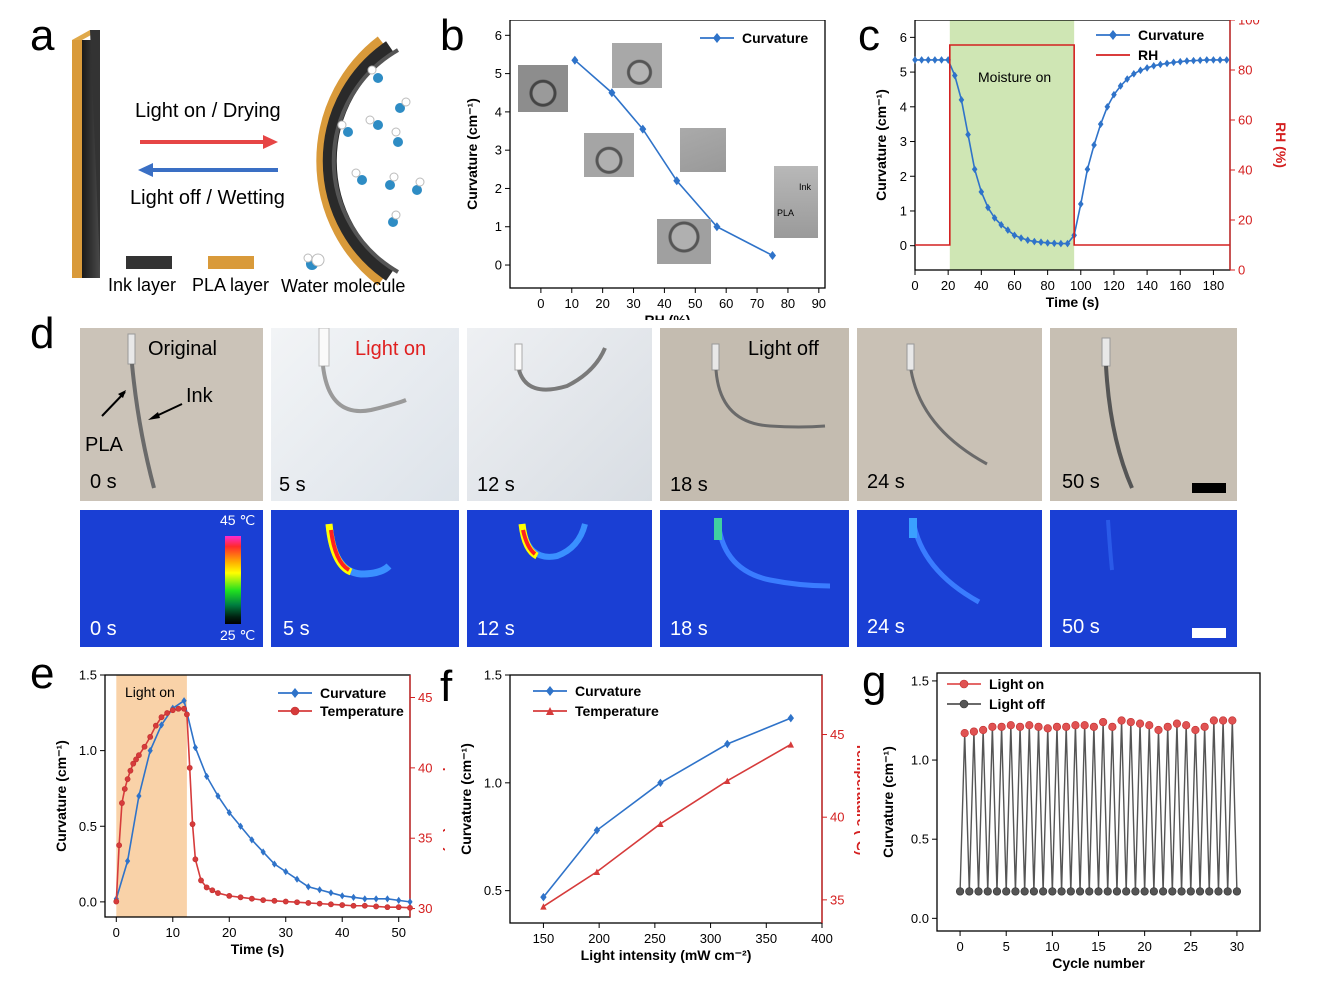  I want to click on strip-50s, so click(1163, 415).